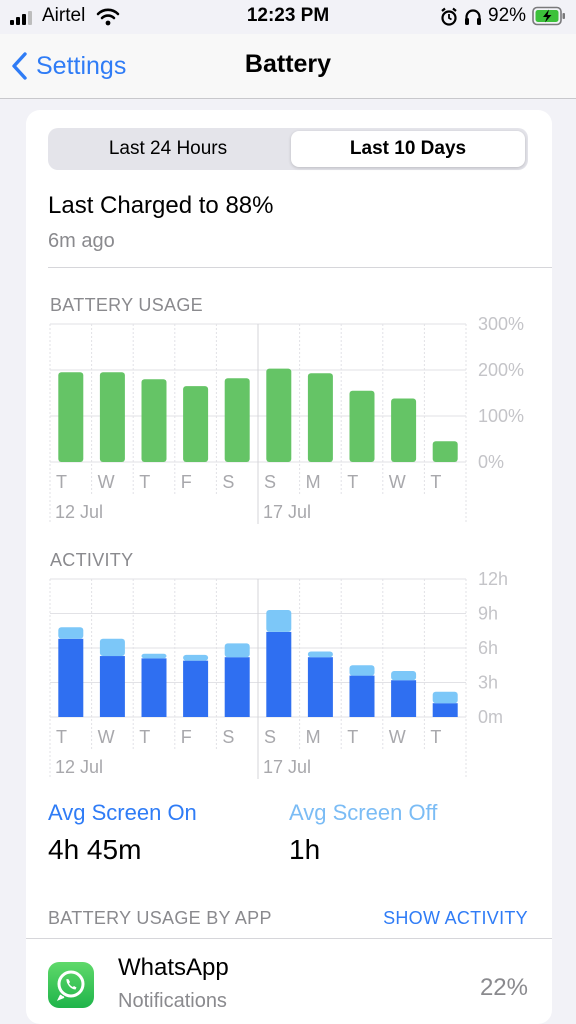  Describe the element at coordinates (168, 148) in the screenshot. I see `segment-last-24-hours: Last 24 Hours` at that location.